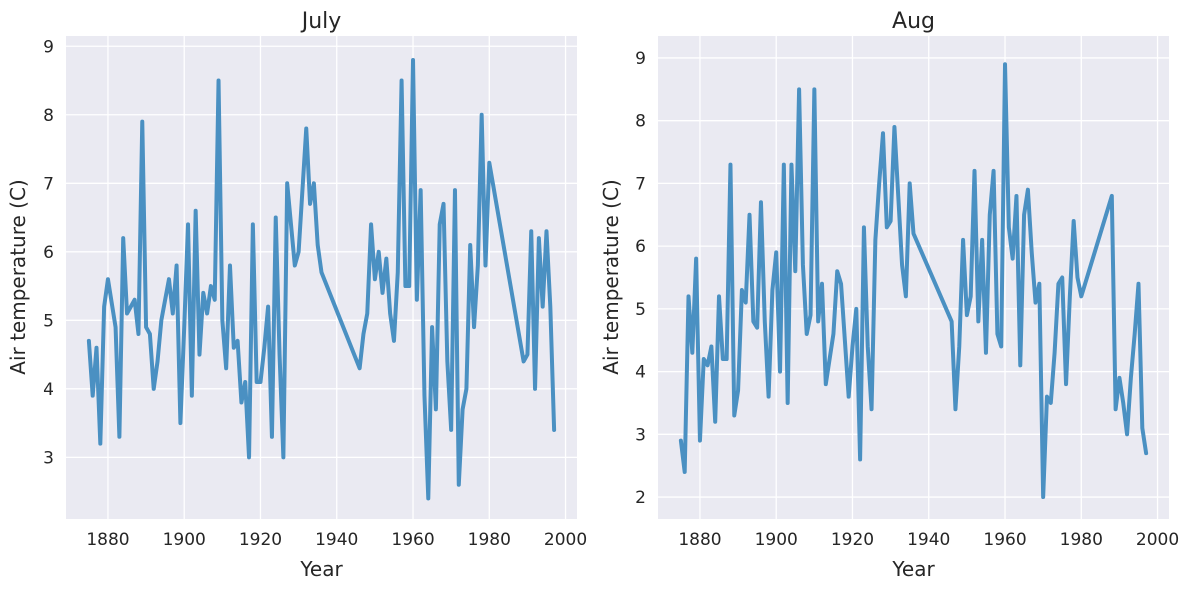  What do you see at coordinates (48, 458) in the screenshot?
I see `y-tick-label: 3` at bounding box center [48, 458].